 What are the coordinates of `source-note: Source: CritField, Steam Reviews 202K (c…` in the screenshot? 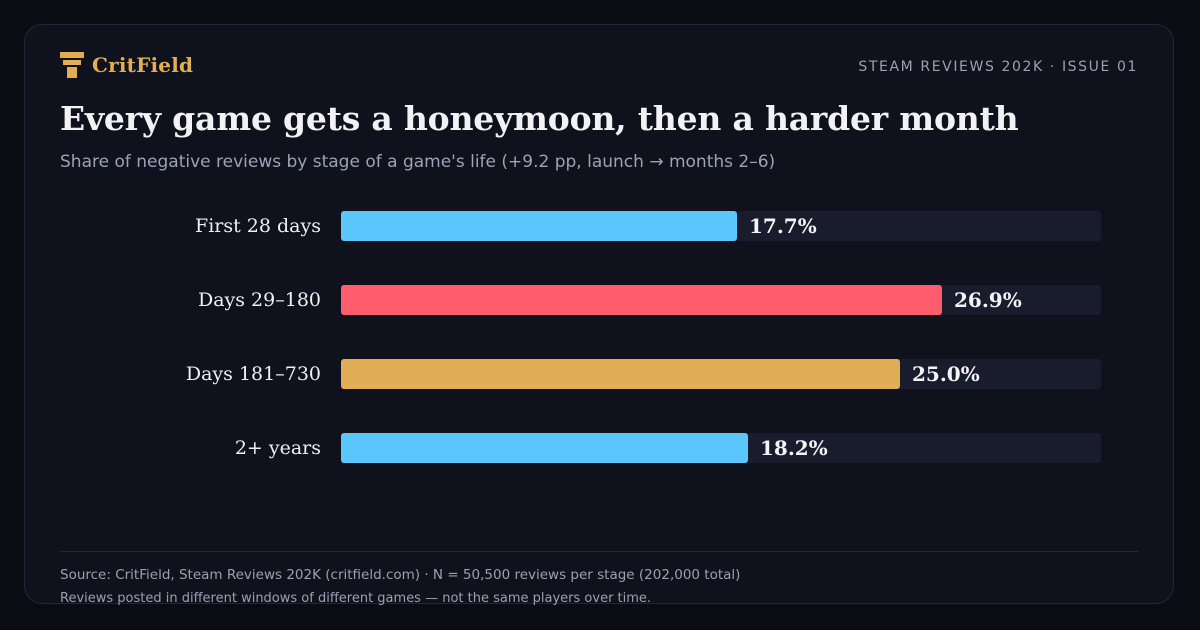 It's located at (400, 575).